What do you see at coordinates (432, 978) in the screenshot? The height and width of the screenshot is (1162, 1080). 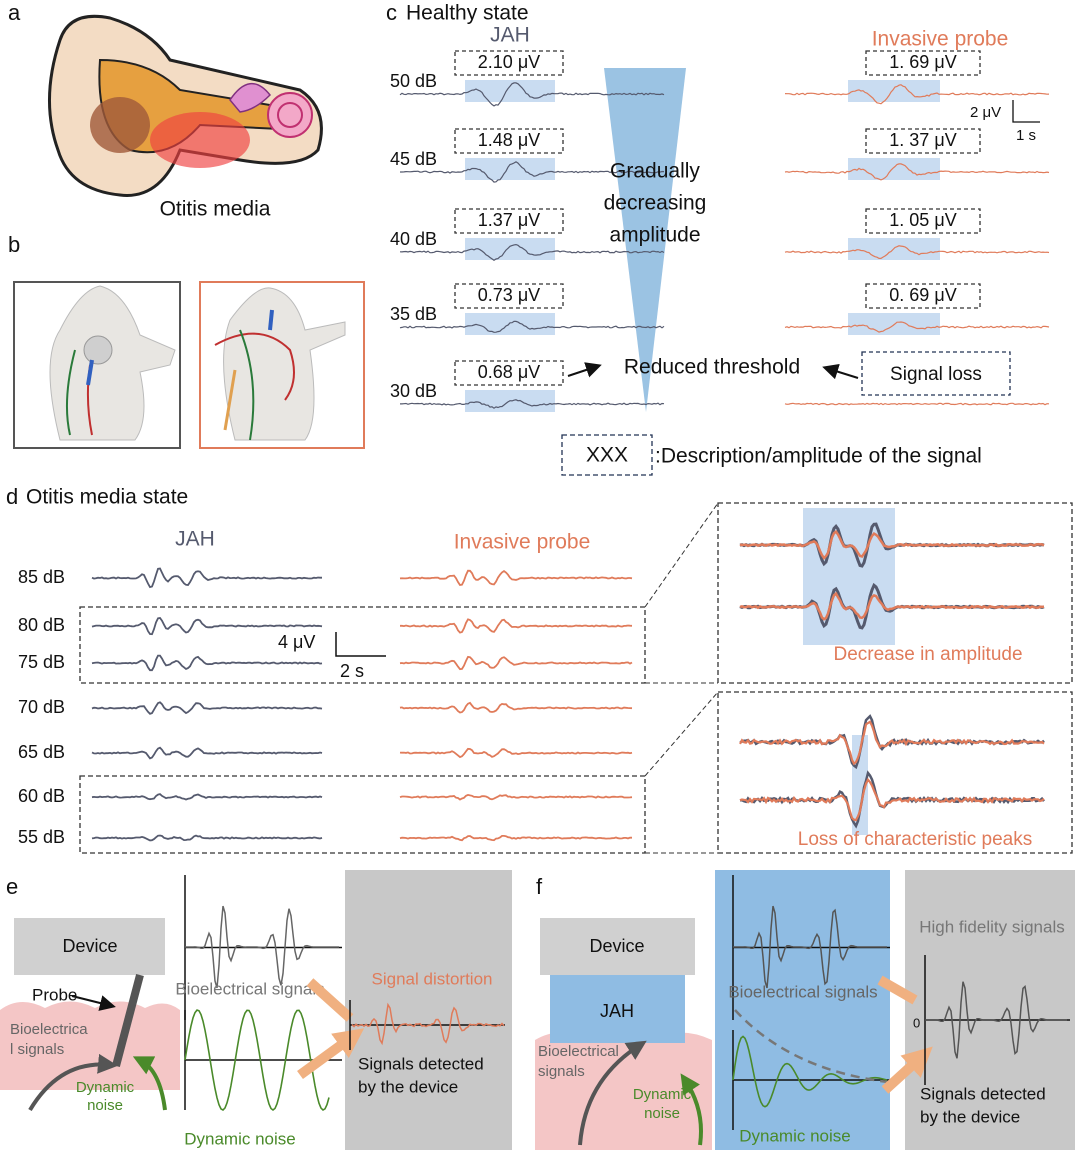 I see `label: Signal distortion` at bounding box center [432, 978].